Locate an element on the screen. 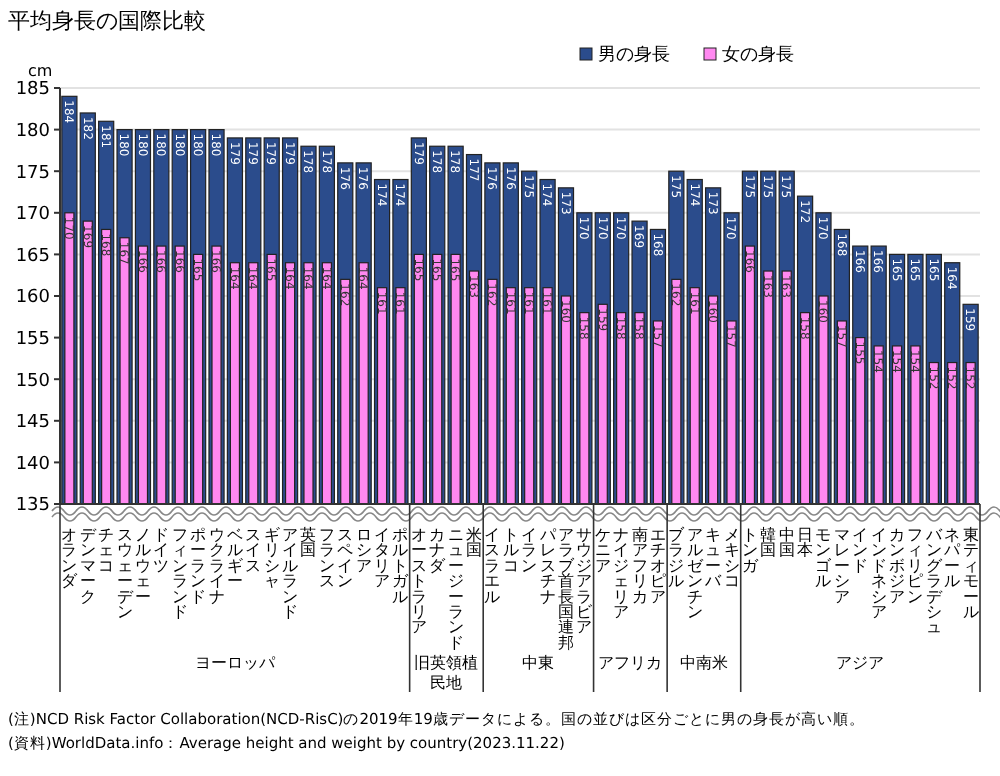 This screenshot has width=1000, height=776. x-tick-label: 日本 is located at coordinates (805, 543).